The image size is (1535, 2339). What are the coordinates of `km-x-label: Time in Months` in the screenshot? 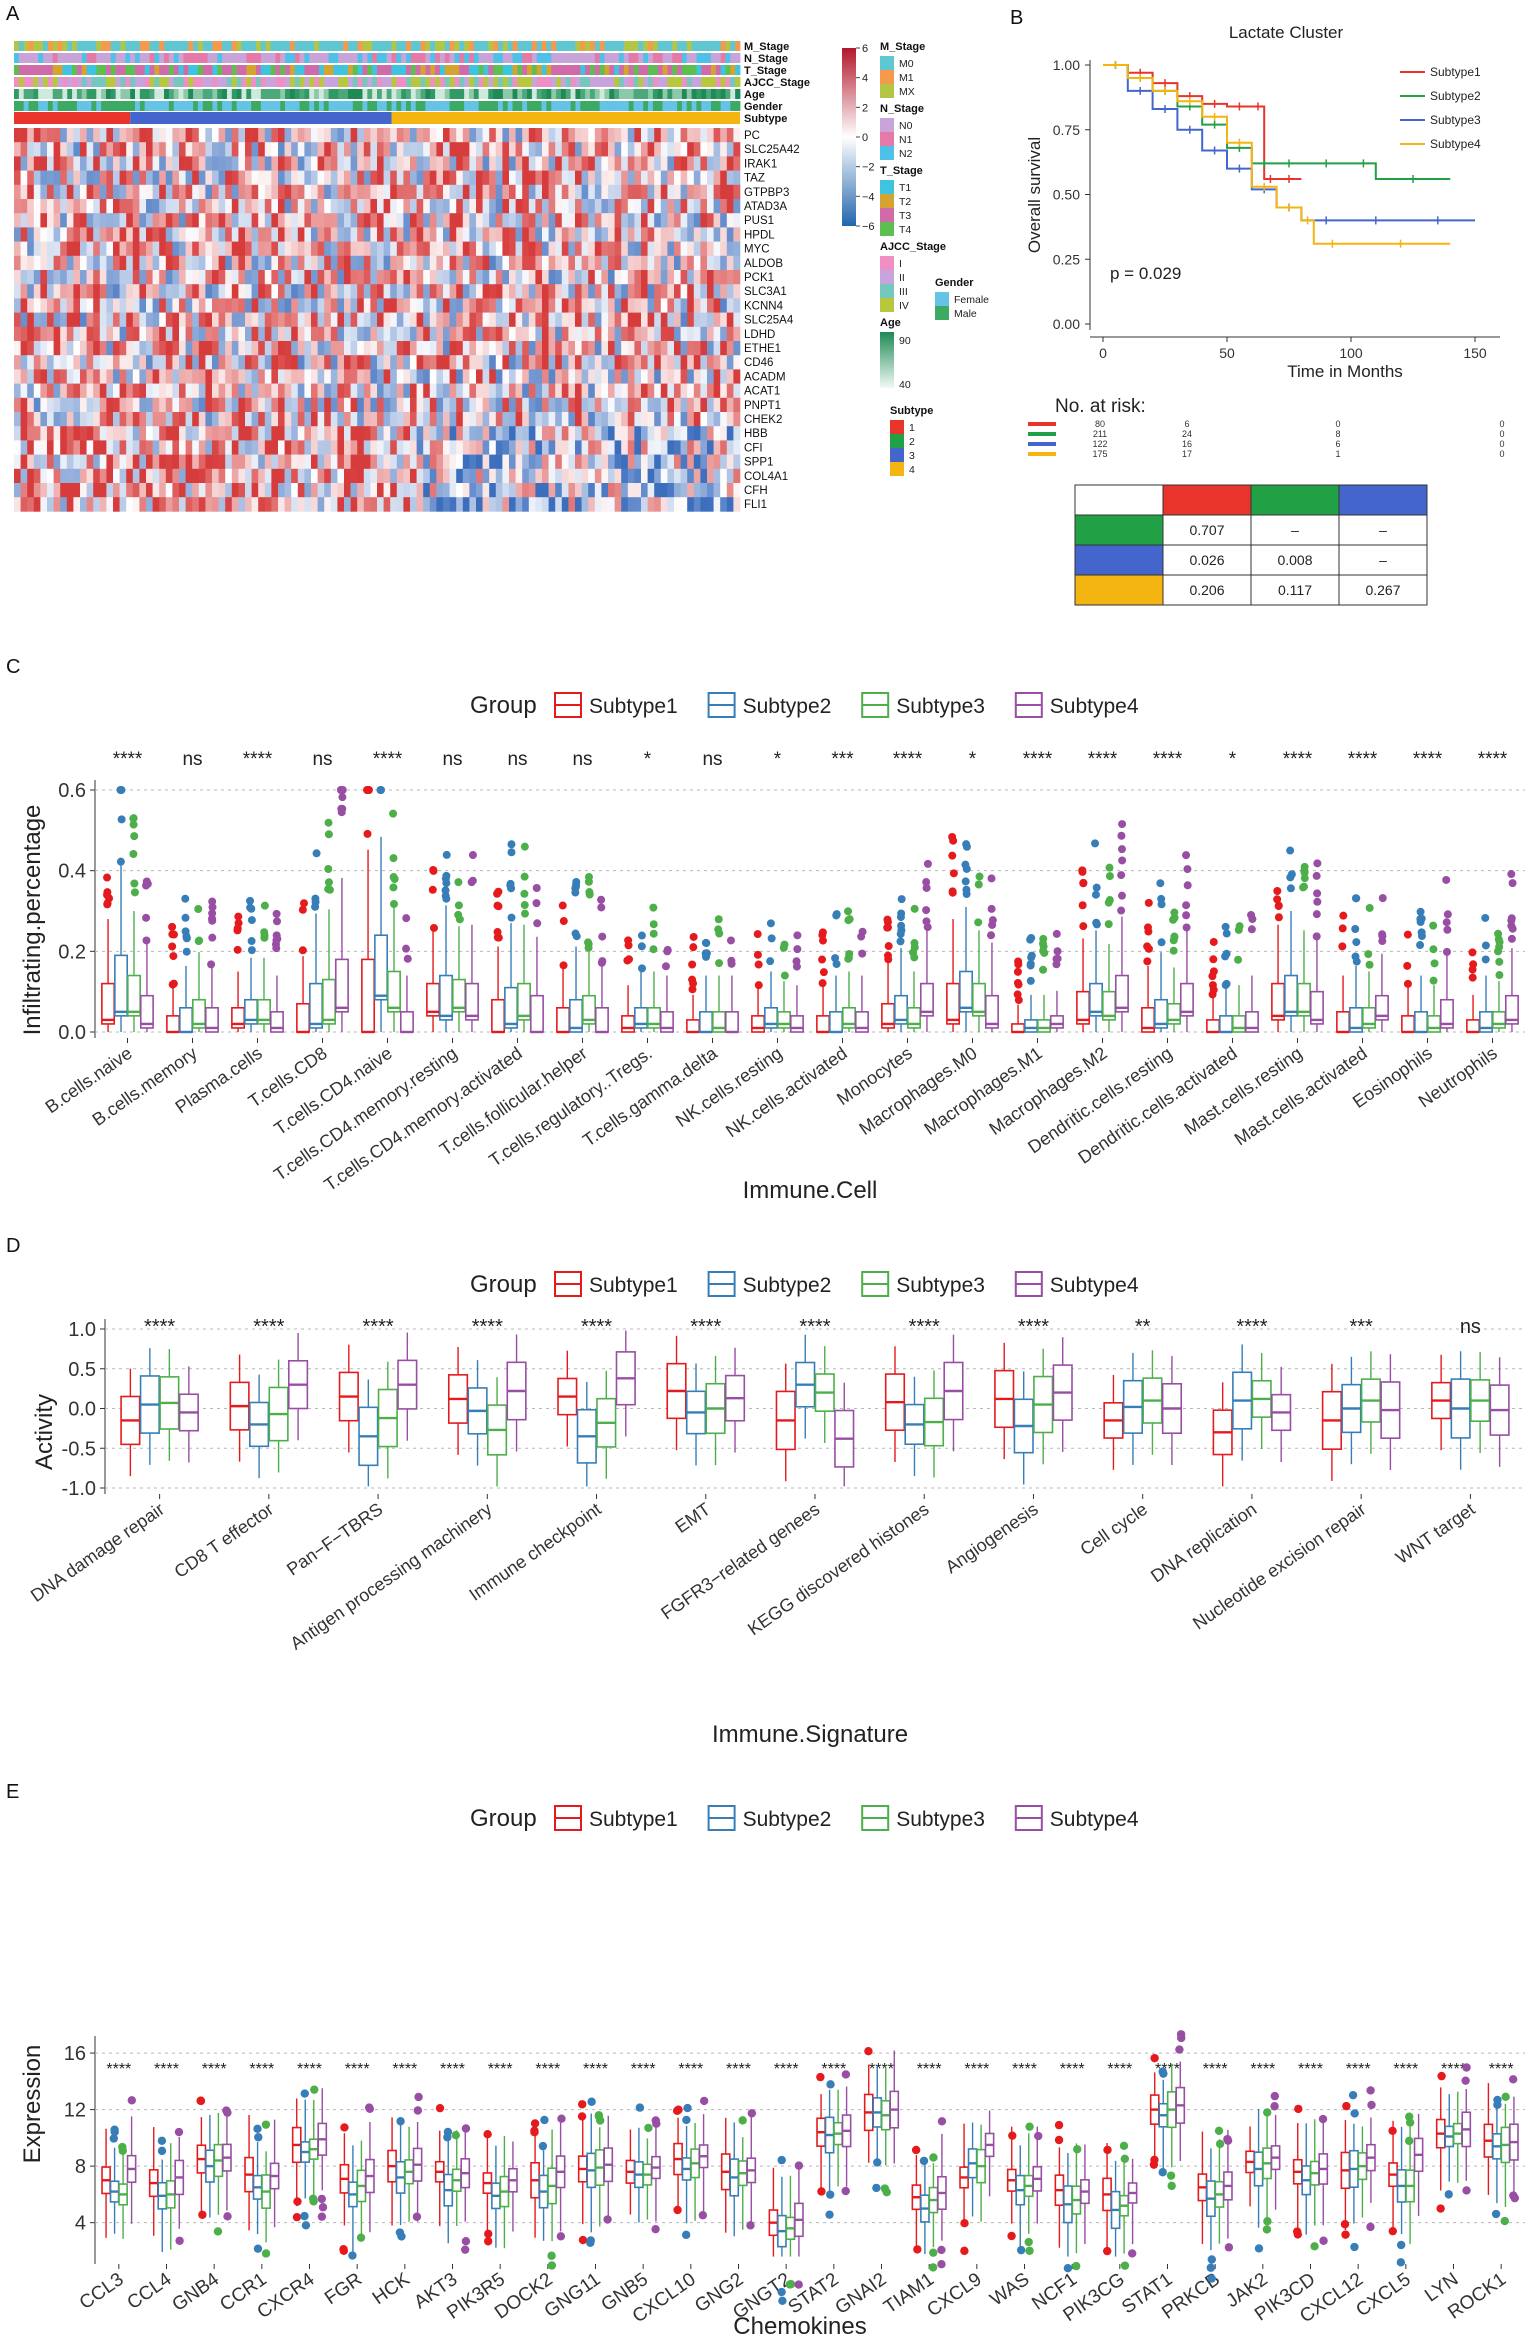 It's located at (1345, 371).